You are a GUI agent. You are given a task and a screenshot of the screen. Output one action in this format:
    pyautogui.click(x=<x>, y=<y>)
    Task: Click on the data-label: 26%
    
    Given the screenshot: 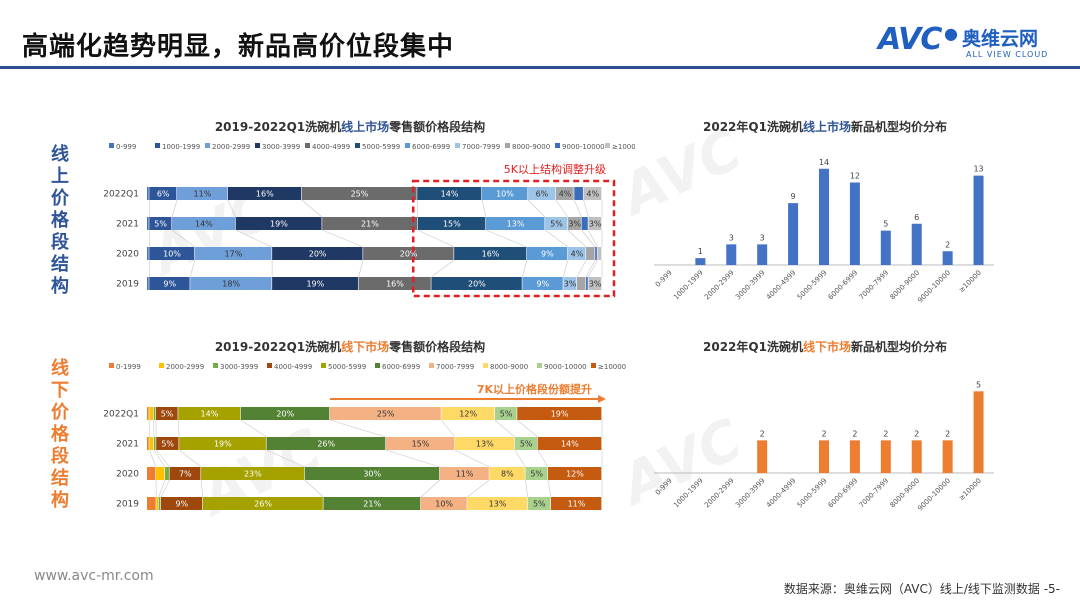 What is the action you would take?
    pyautogui.click(x=263, y=504)
    